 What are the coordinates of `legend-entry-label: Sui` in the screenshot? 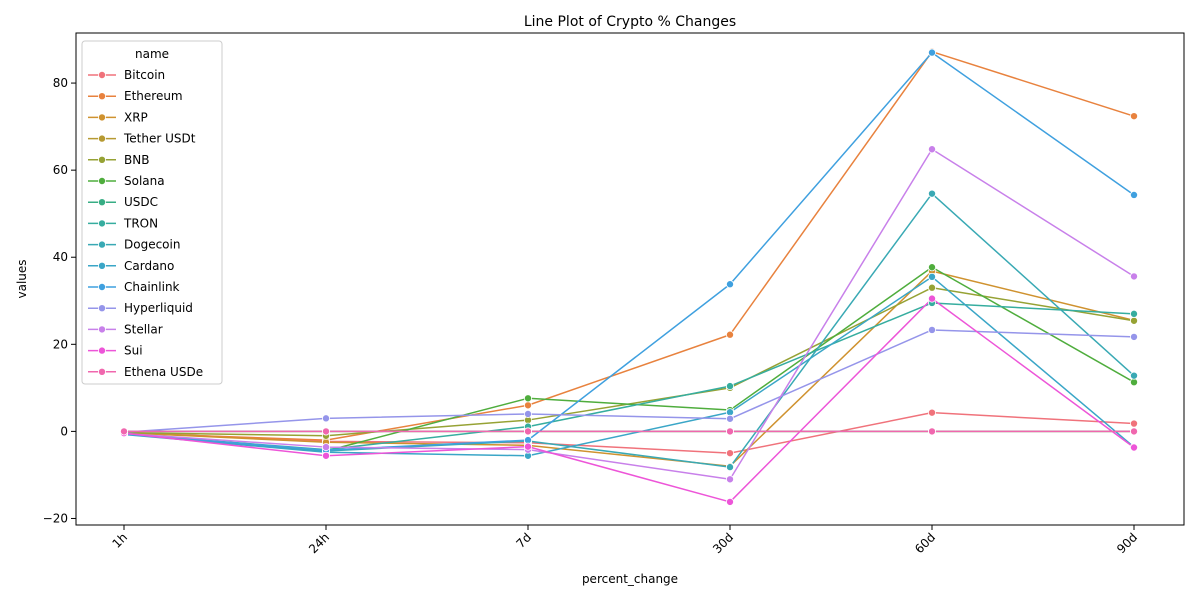 It's located at (133, 351).